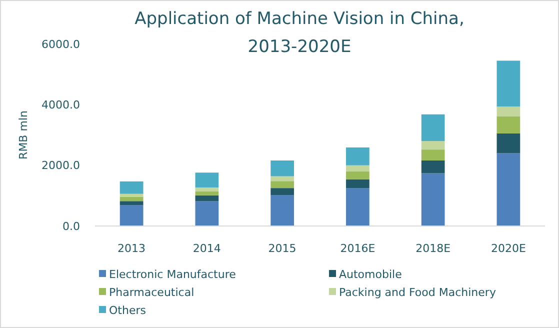 The image size is (559, 328). Describe the element at coordinates (71, 226) in the screenshot. I see `y-tick-label: 0.0` at that location.